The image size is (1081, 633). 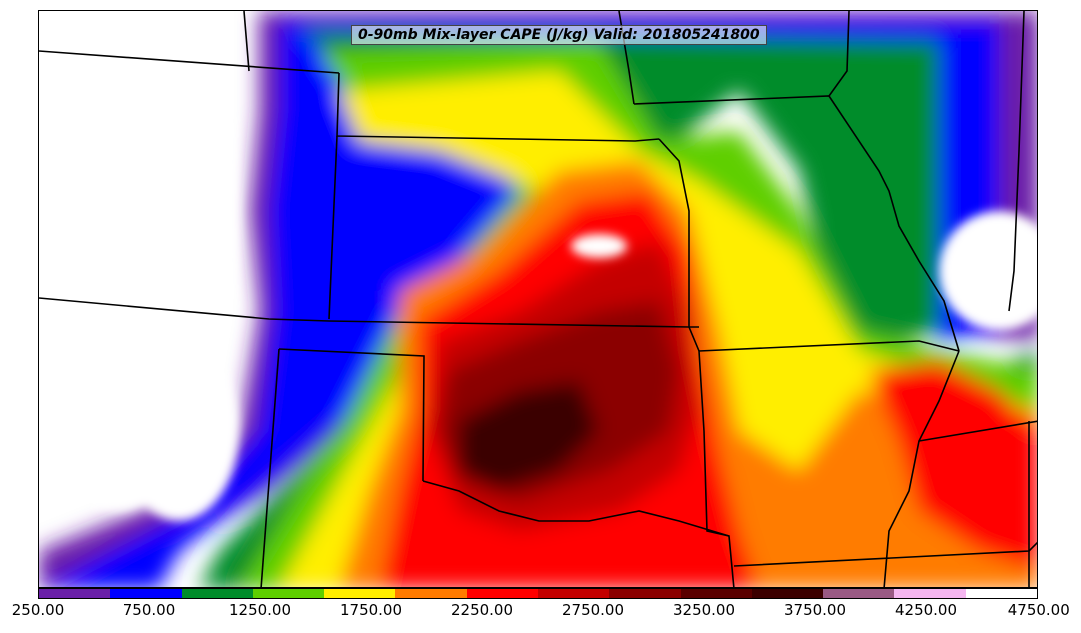 I want to click on colorbar-tick-label: 1750.00, so click(x=371, y=610).